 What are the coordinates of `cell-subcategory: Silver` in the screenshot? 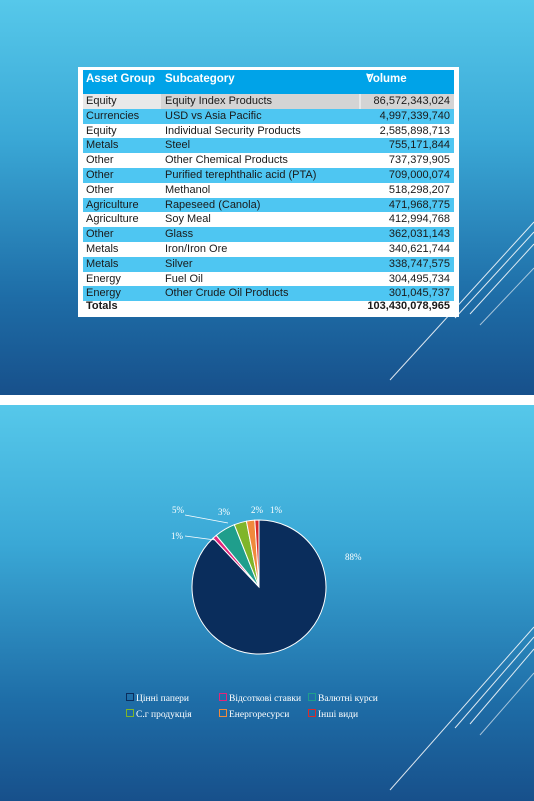 It's located at (179, 263).